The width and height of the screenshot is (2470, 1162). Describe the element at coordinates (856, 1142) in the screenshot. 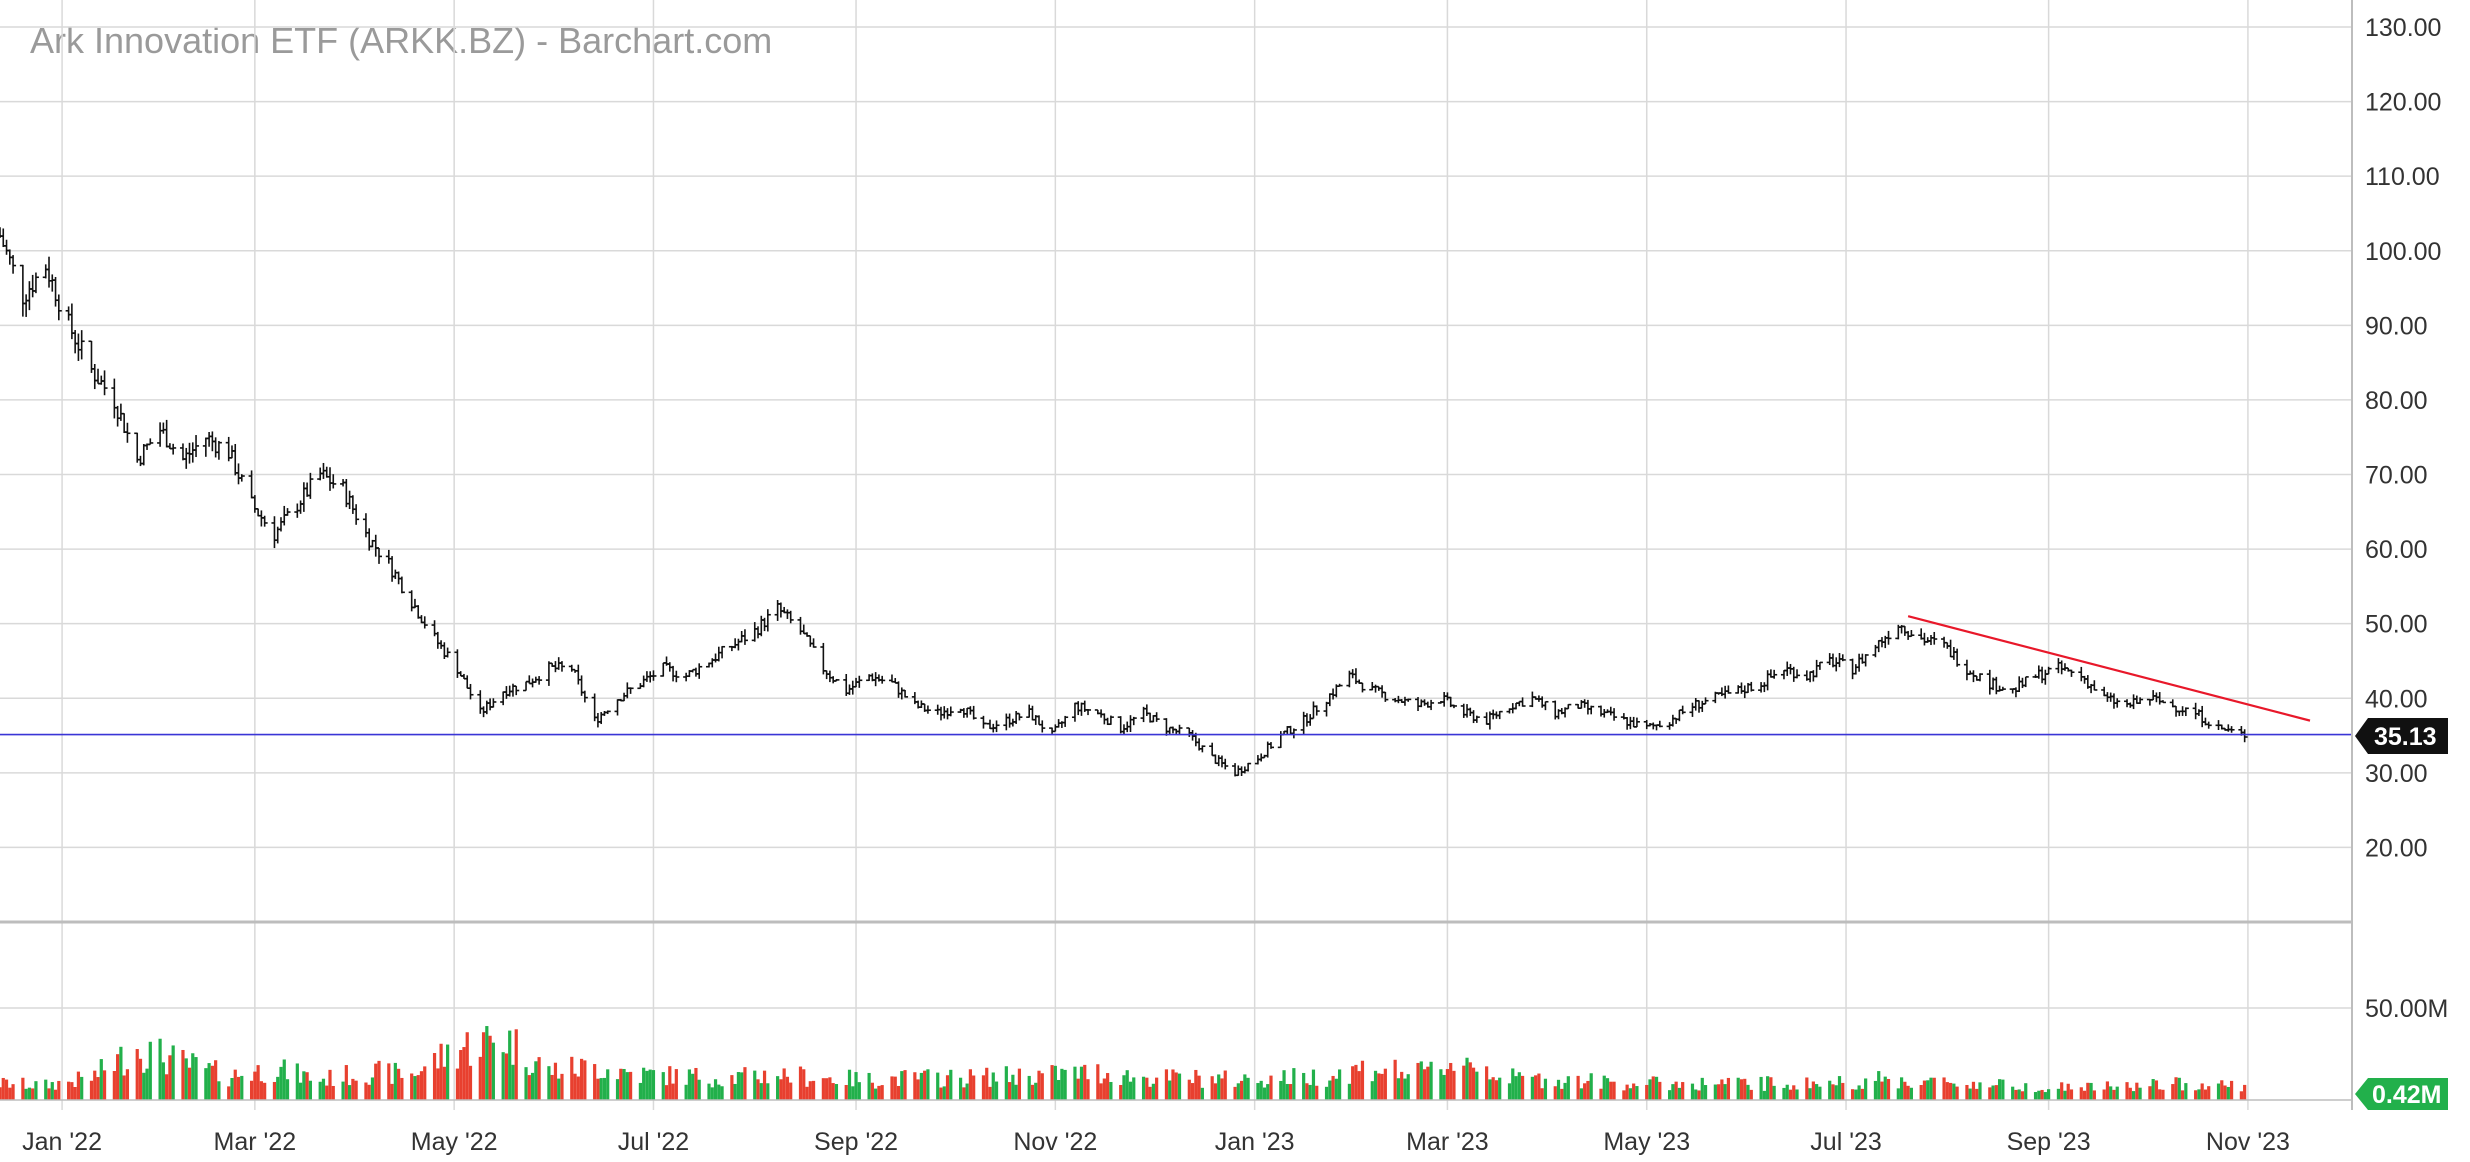

I see `x-tick-label: Sep '22` at that location.